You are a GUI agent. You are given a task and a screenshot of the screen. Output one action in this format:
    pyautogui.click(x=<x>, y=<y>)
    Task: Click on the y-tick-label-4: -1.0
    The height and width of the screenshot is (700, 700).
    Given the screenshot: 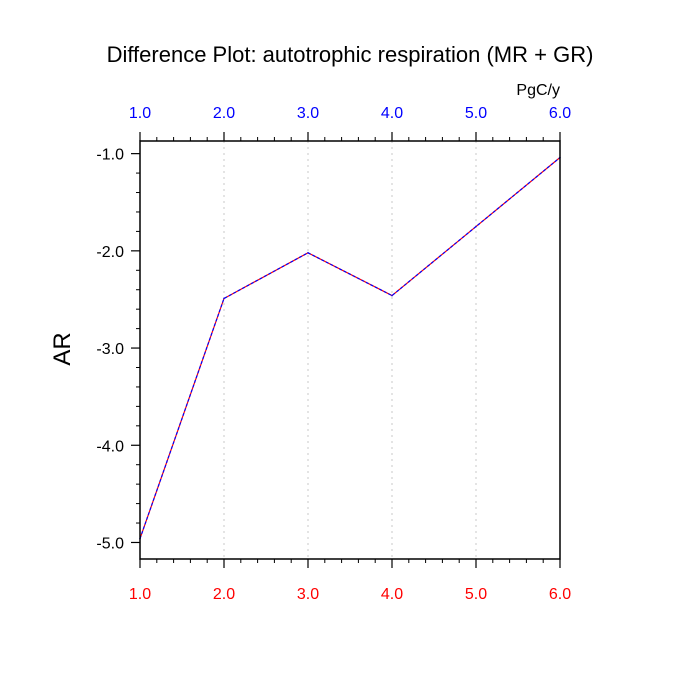 What is the action you would take?
    pyautogui.click(x=110, y=155)
    